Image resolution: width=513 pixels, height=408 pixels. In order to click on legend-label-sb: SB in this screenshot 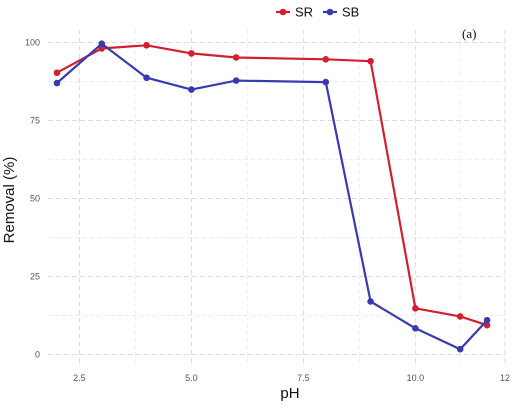, I will do `click(350, 12)`.